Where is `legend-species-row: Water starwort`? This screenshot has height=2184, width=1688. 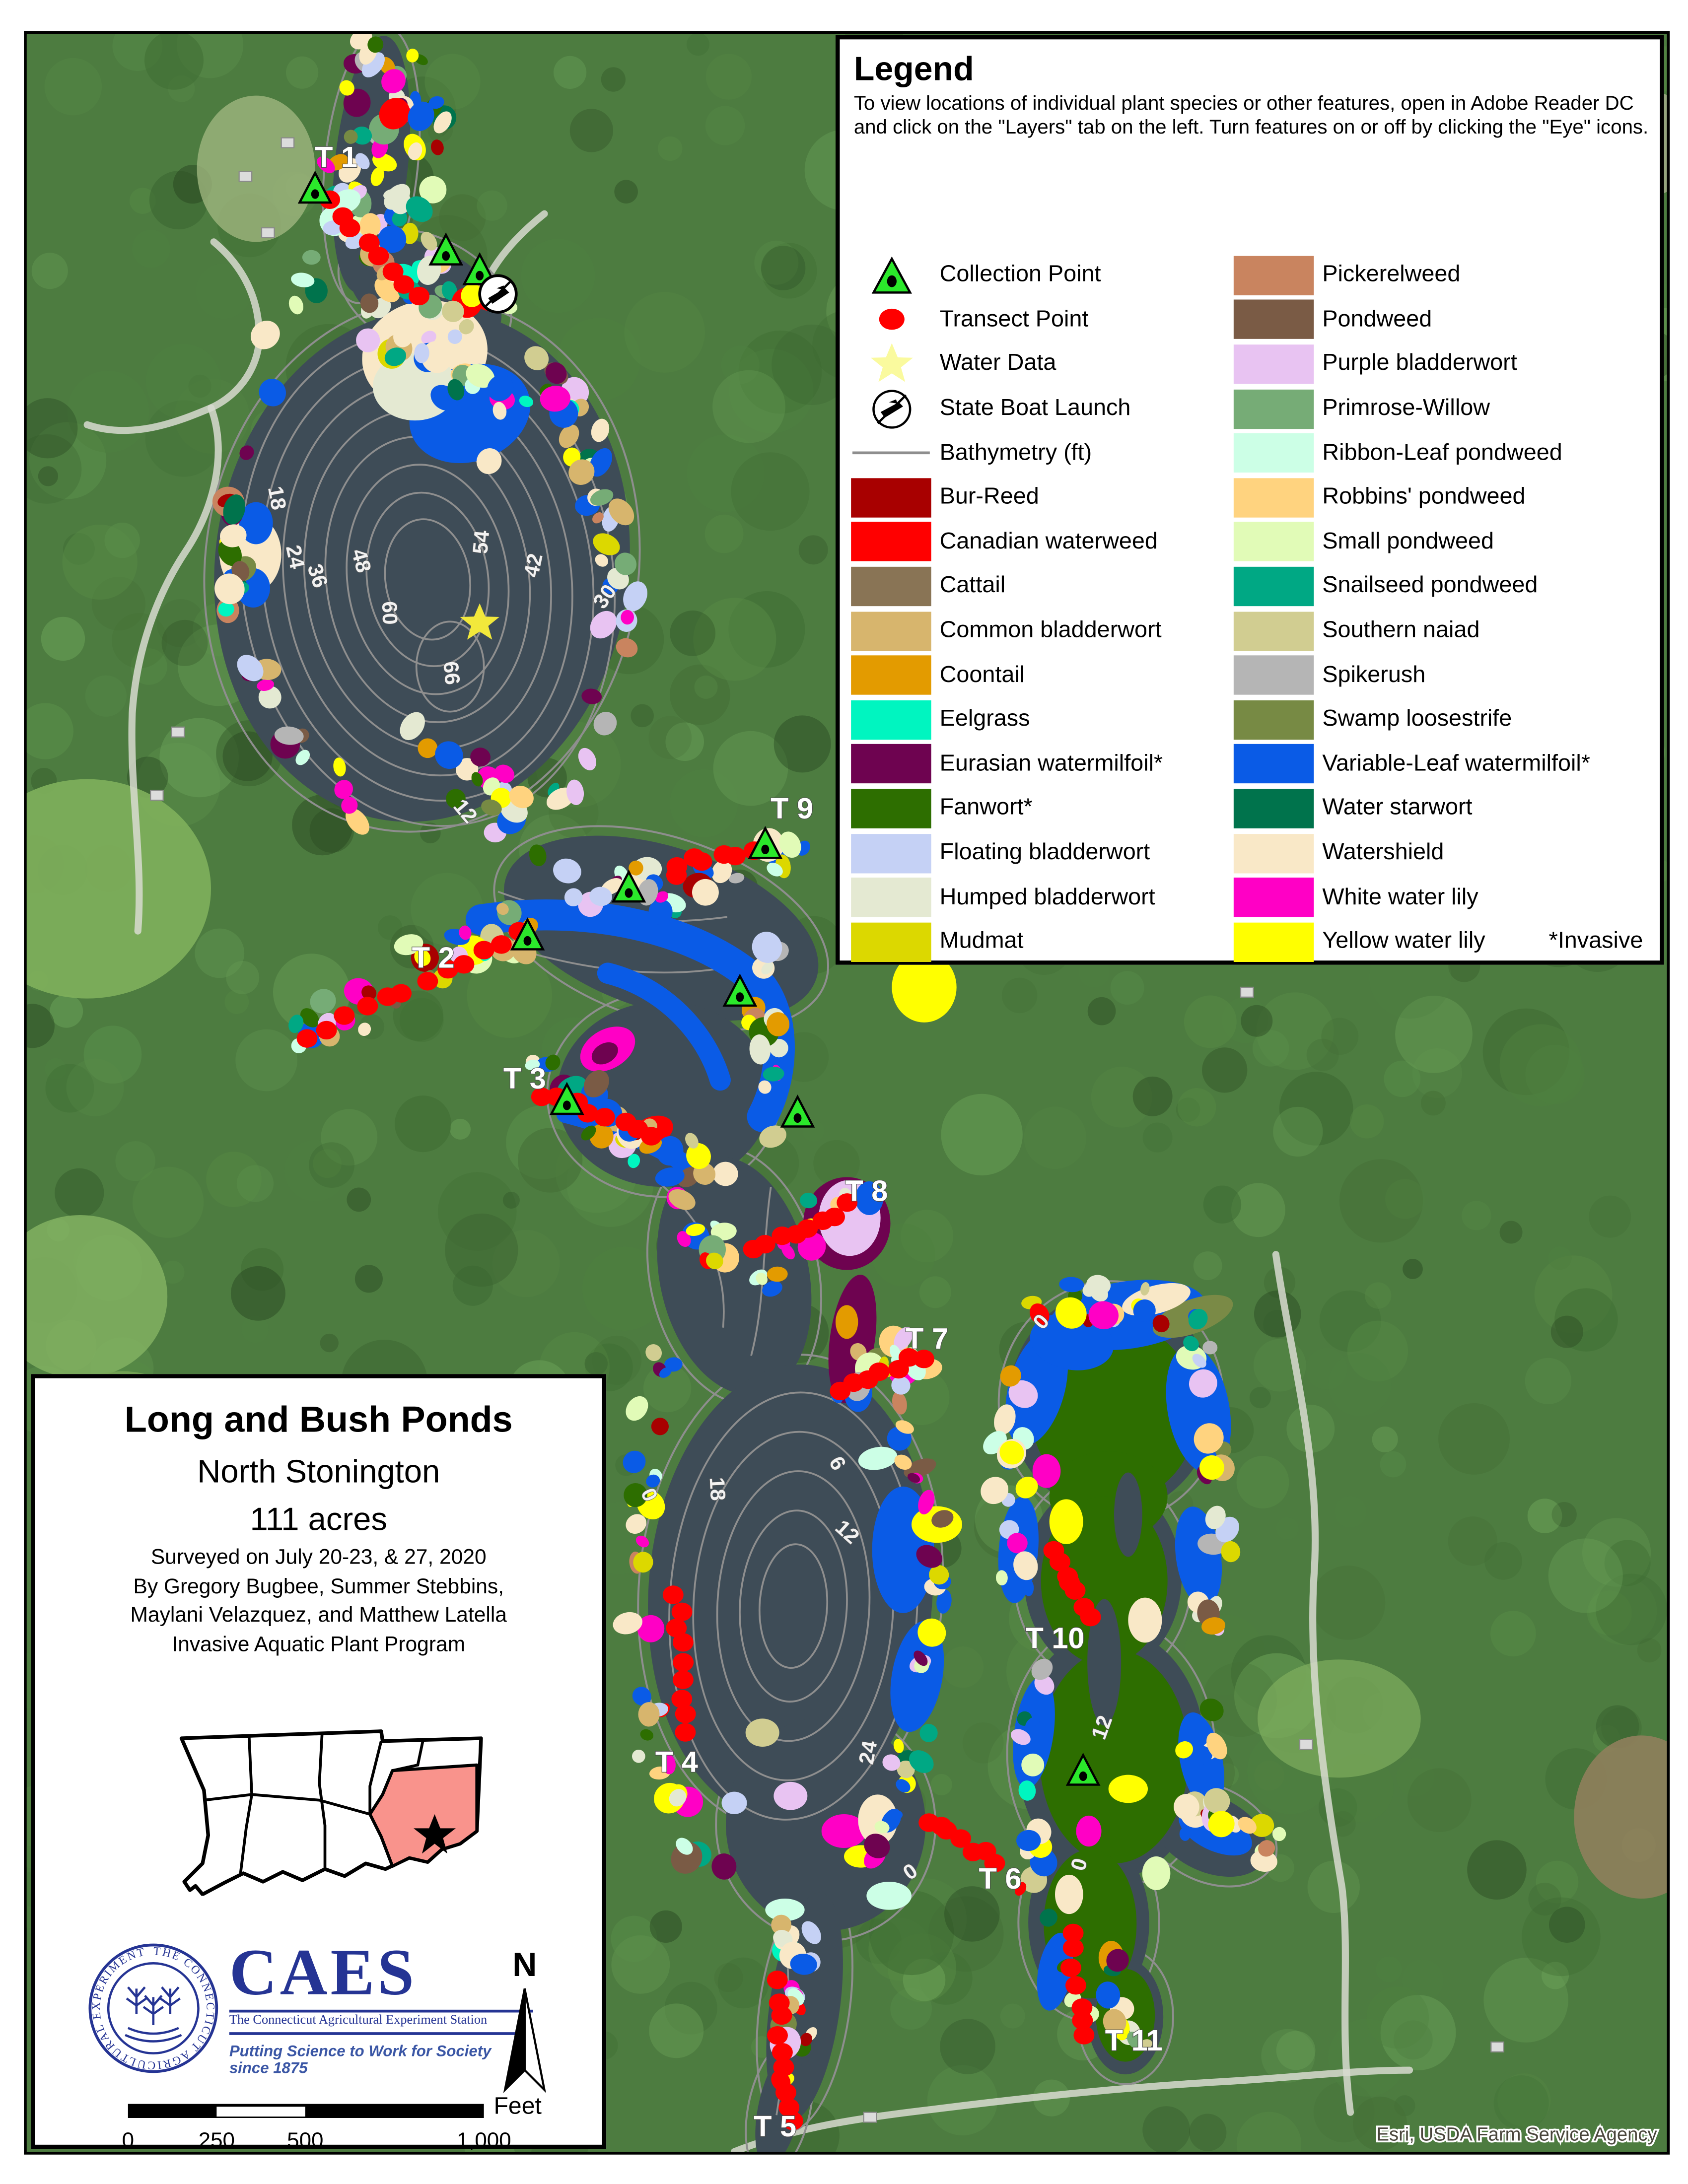
legend-species-row: Water starwort is located at coordinates (1448, 808).